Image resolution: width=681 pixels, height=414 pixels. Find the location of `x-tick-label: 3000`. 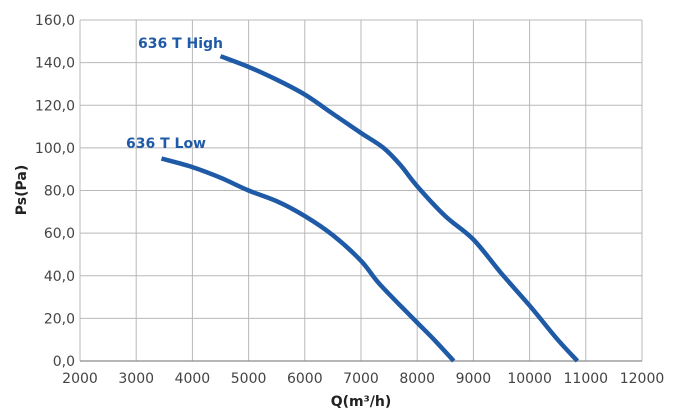

x-tick-label: 3000 is located at coordinates (136, 379).